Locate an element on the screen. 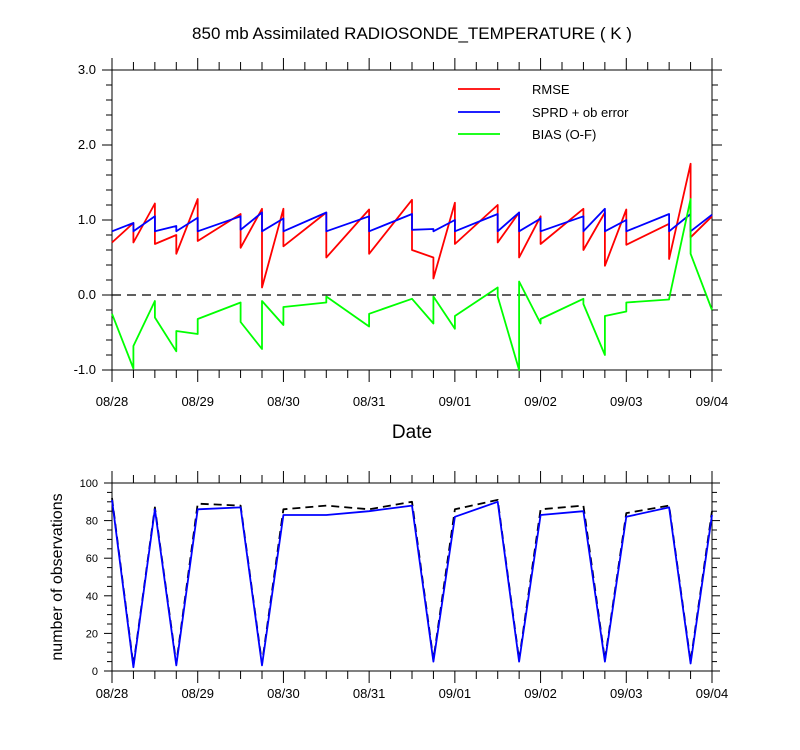 This screenshot has width=800, height=750. legend-label-rmse: RMSE is located at coordinates (551, 89).